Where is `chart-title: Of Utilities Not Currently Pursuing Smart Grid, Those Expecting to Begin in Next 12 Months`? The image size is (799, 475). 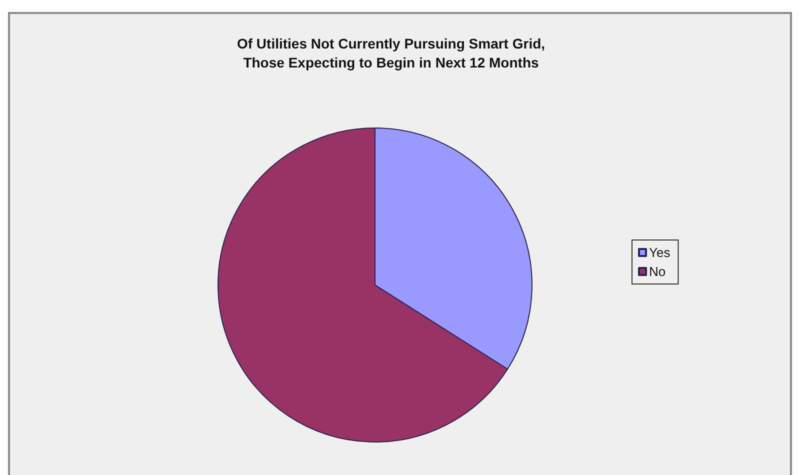
chart-title: Of Utilities Not Currently Pursuing Smart Grid, Those Expecting to Begin in Next 12 Months is located at coordinates (391, 53).